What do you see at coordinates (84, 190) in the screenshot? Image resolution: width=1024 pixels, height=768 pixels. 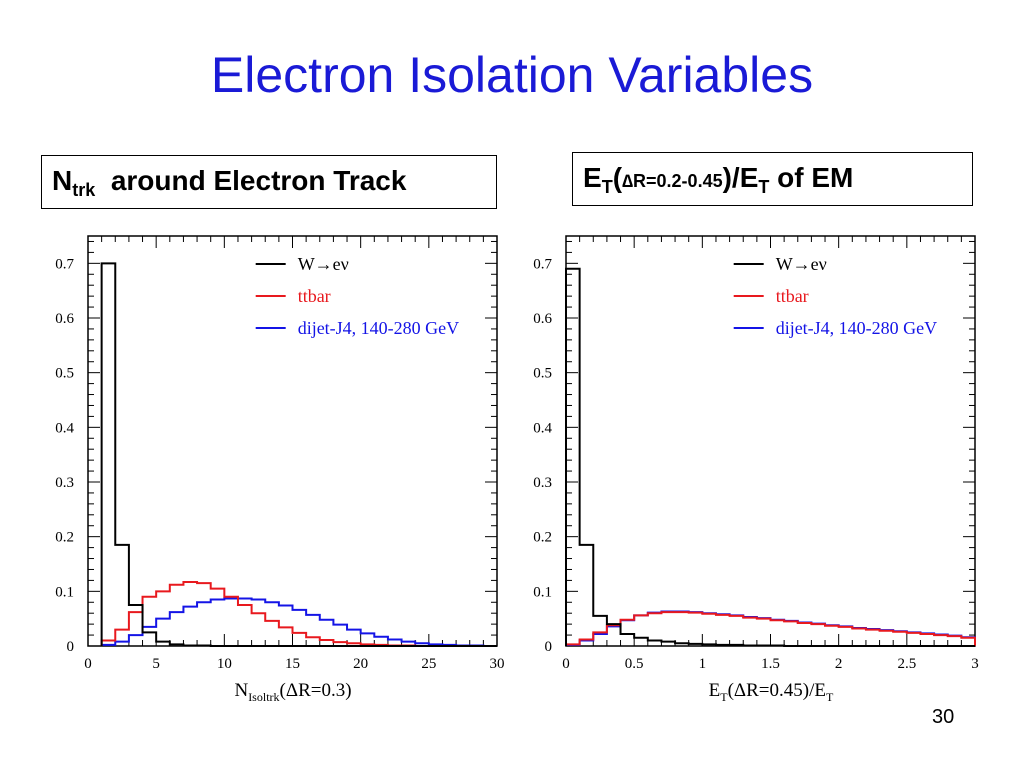 I see `ntrk-subscript: trk` at bounding box center [84, 190].